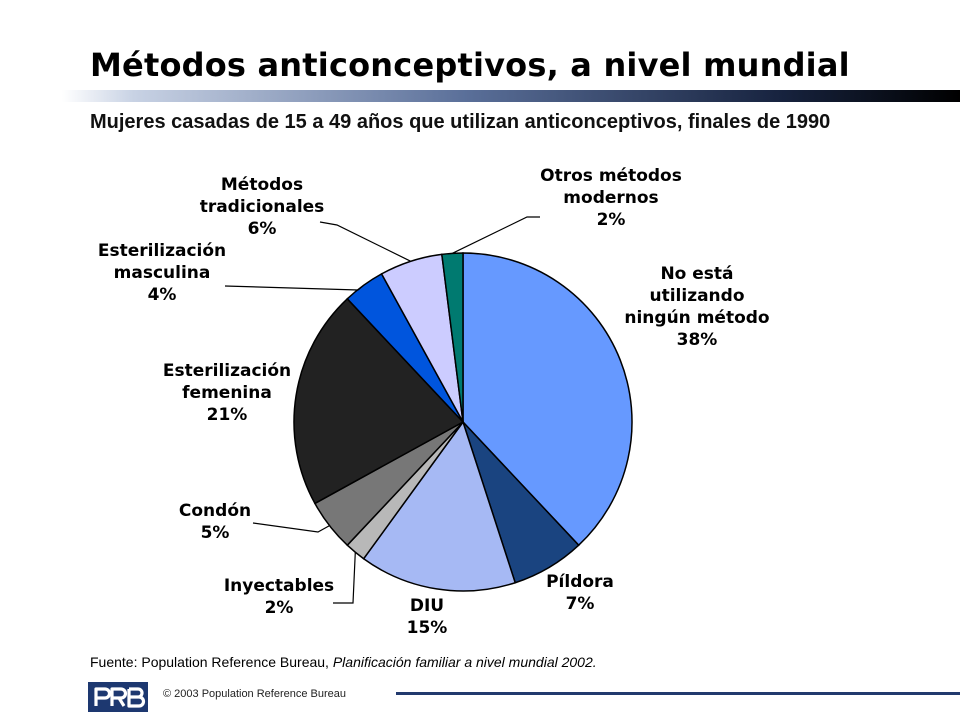 This screenshot has width=960, height=720. What do you see at coordinates (611, 198) in the screenshot?
I see `slice-label: Otros métodos modernos 2%` at bounding box center [611, 198].